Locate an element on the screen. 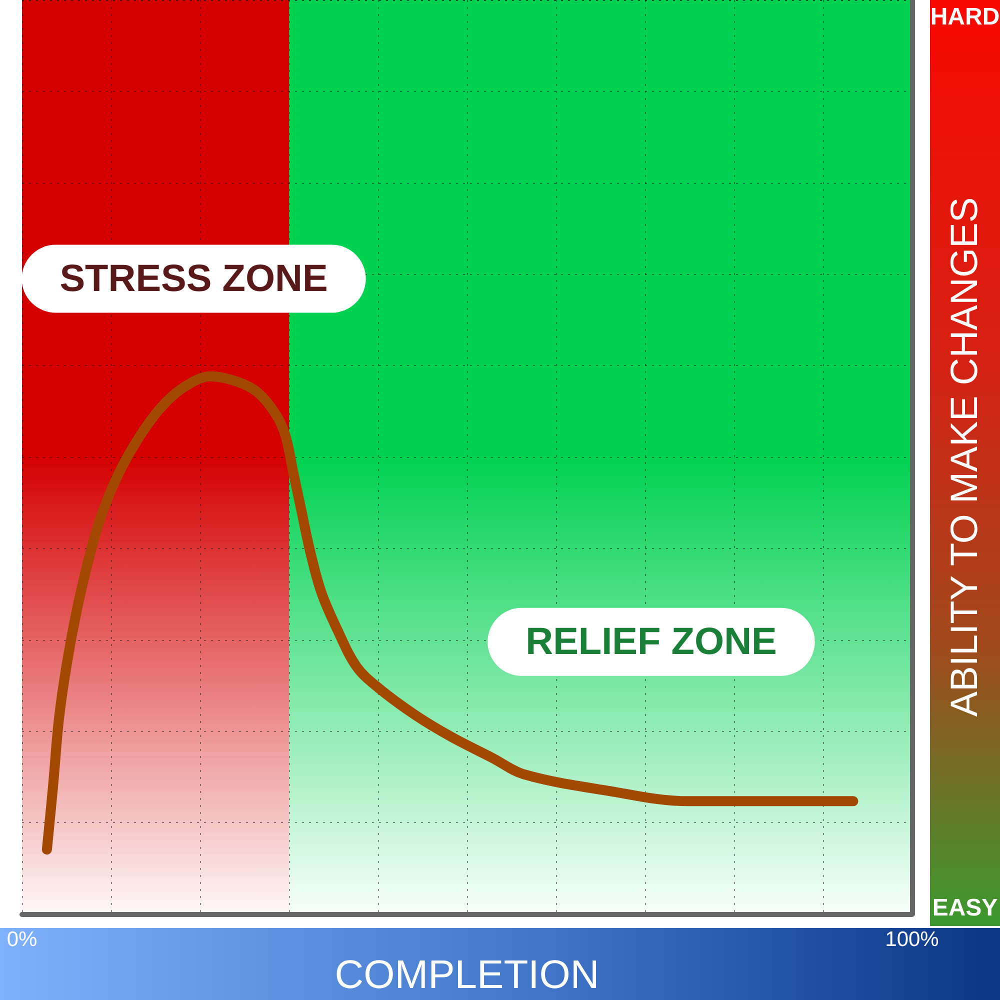  x-tick-label: 100% is located at coordinates (912, 940).